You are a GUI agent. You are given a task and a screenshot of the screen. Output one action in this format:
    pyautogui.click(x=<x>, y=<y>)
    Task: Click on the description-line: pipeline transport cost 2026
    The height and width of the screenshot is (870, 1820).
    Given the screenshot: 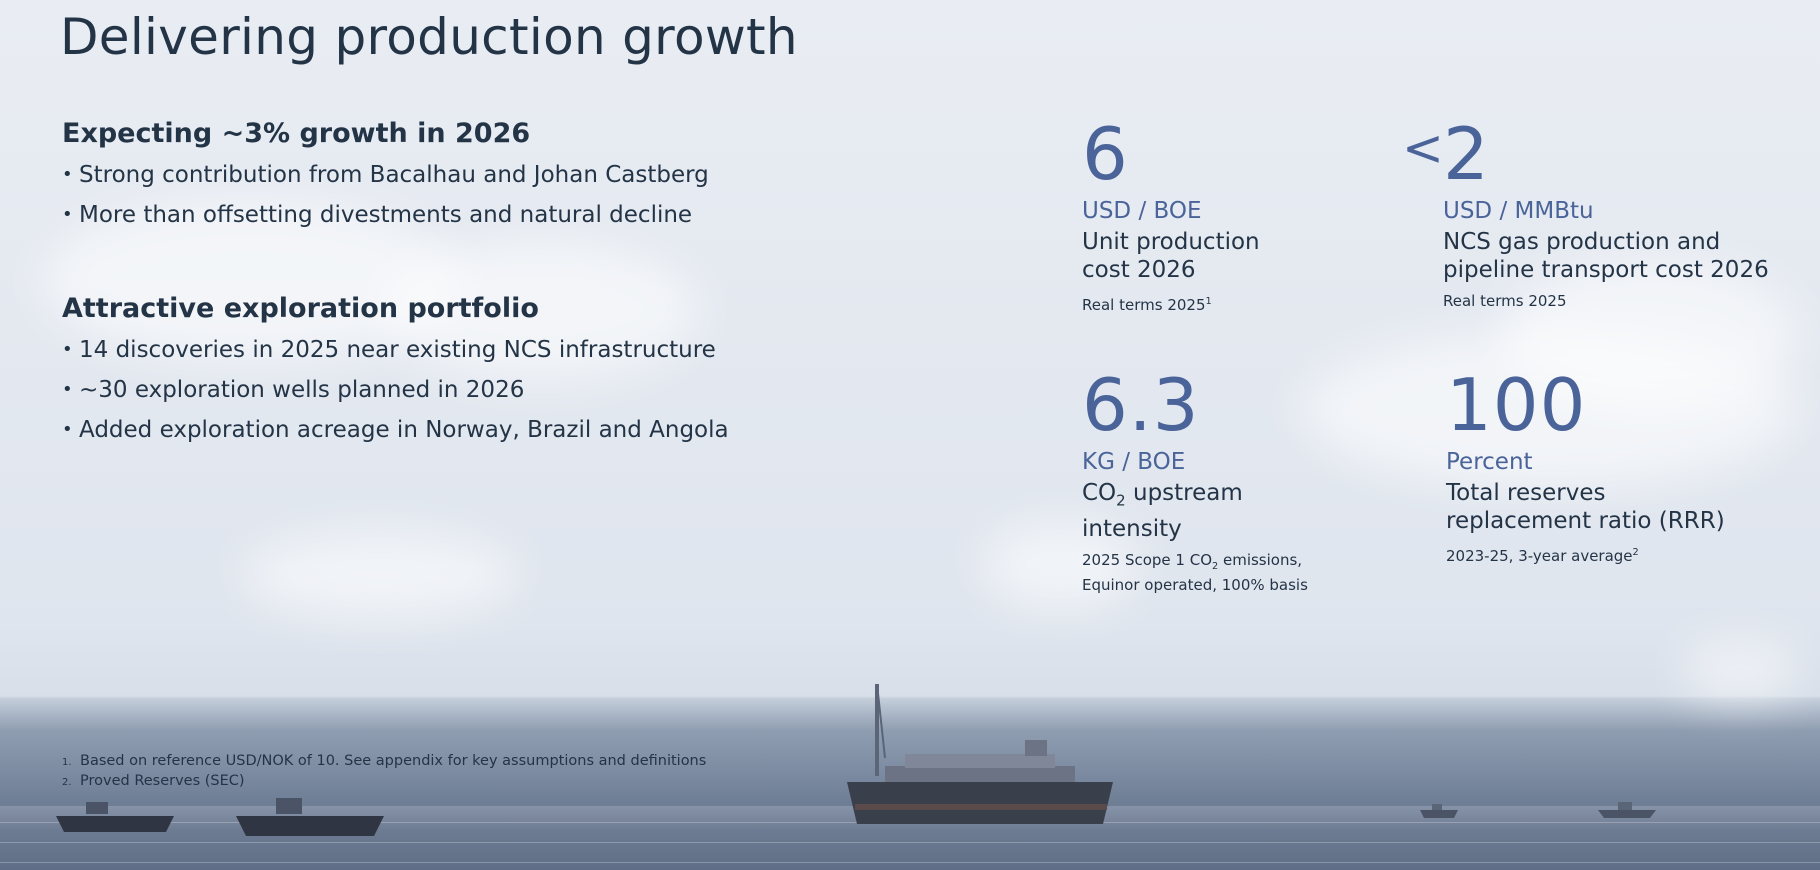 What is the action you would take?
    pyautogui.click(x=1606, y=270)
    